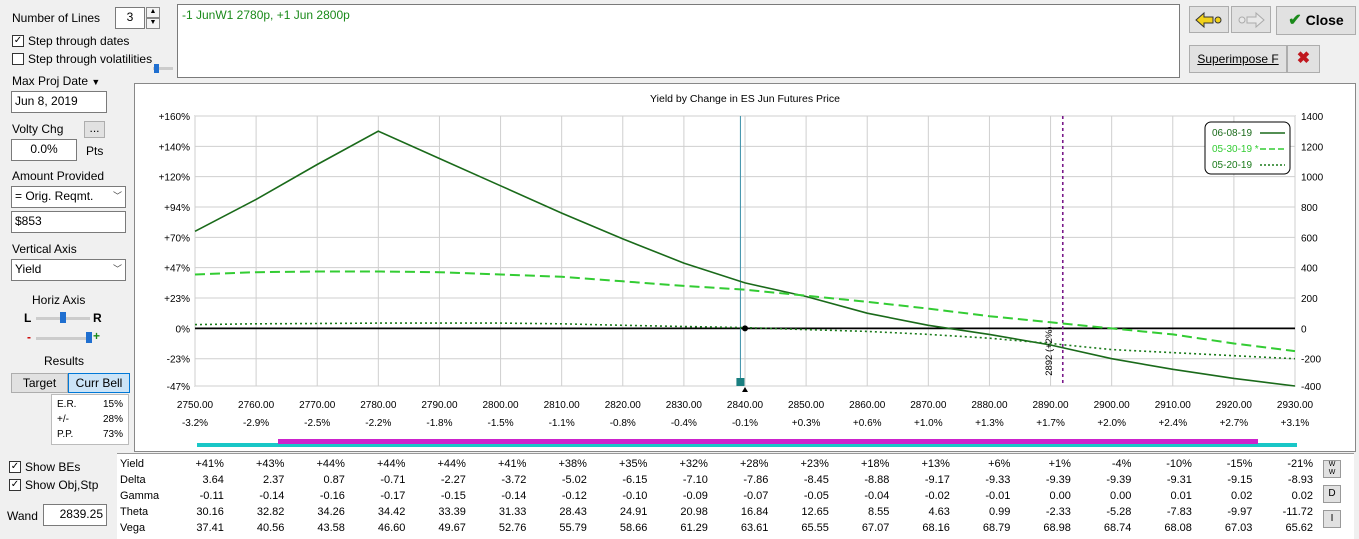  What do you see at coordinates (867, 423) in the screenshot?
I see `pct-tick-label: +0.6%` at bounding box center [867, 423].